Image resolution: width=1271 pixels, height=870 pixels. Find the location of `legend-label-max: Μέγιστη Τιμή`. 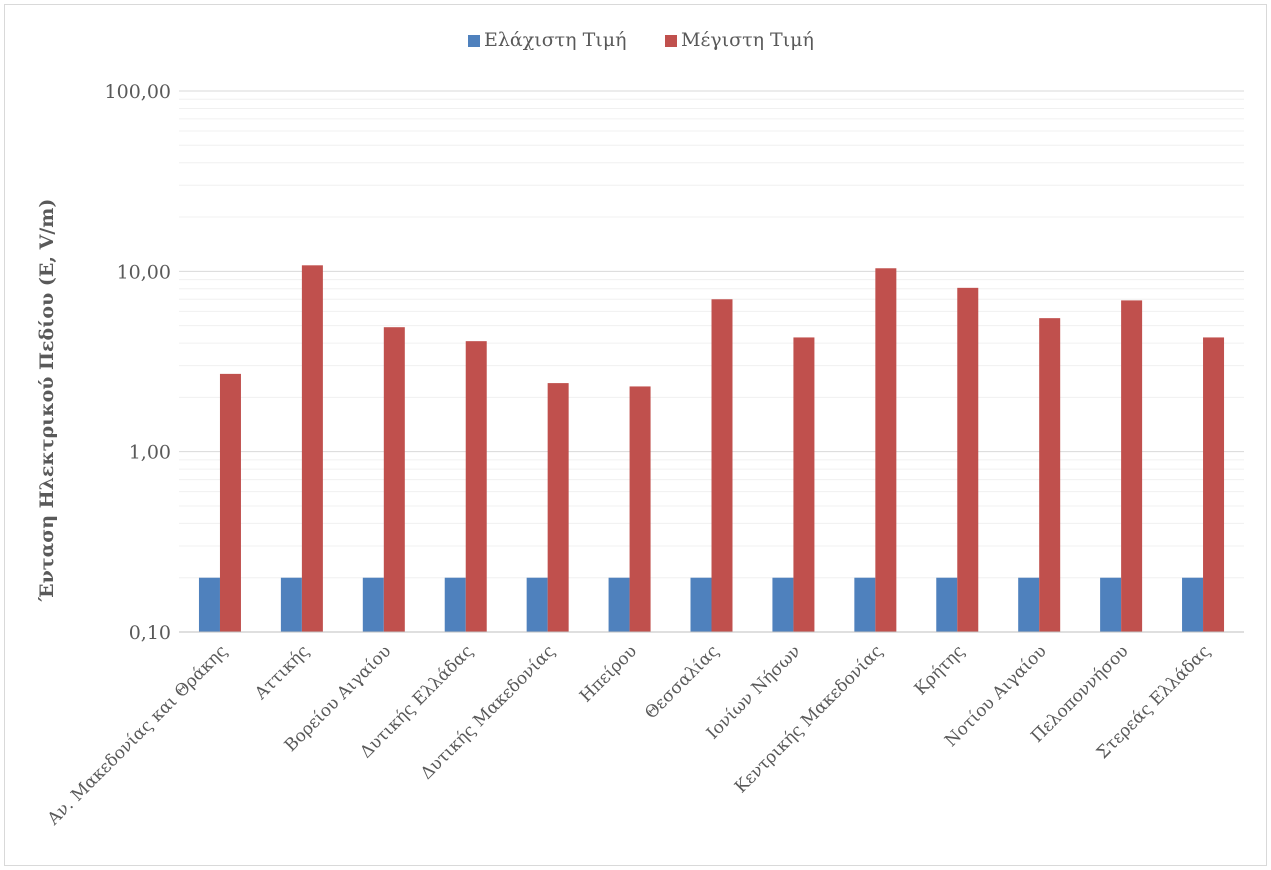

legend-label-max: Μέγιστη Τιμή is located at coordinates (747, 40).